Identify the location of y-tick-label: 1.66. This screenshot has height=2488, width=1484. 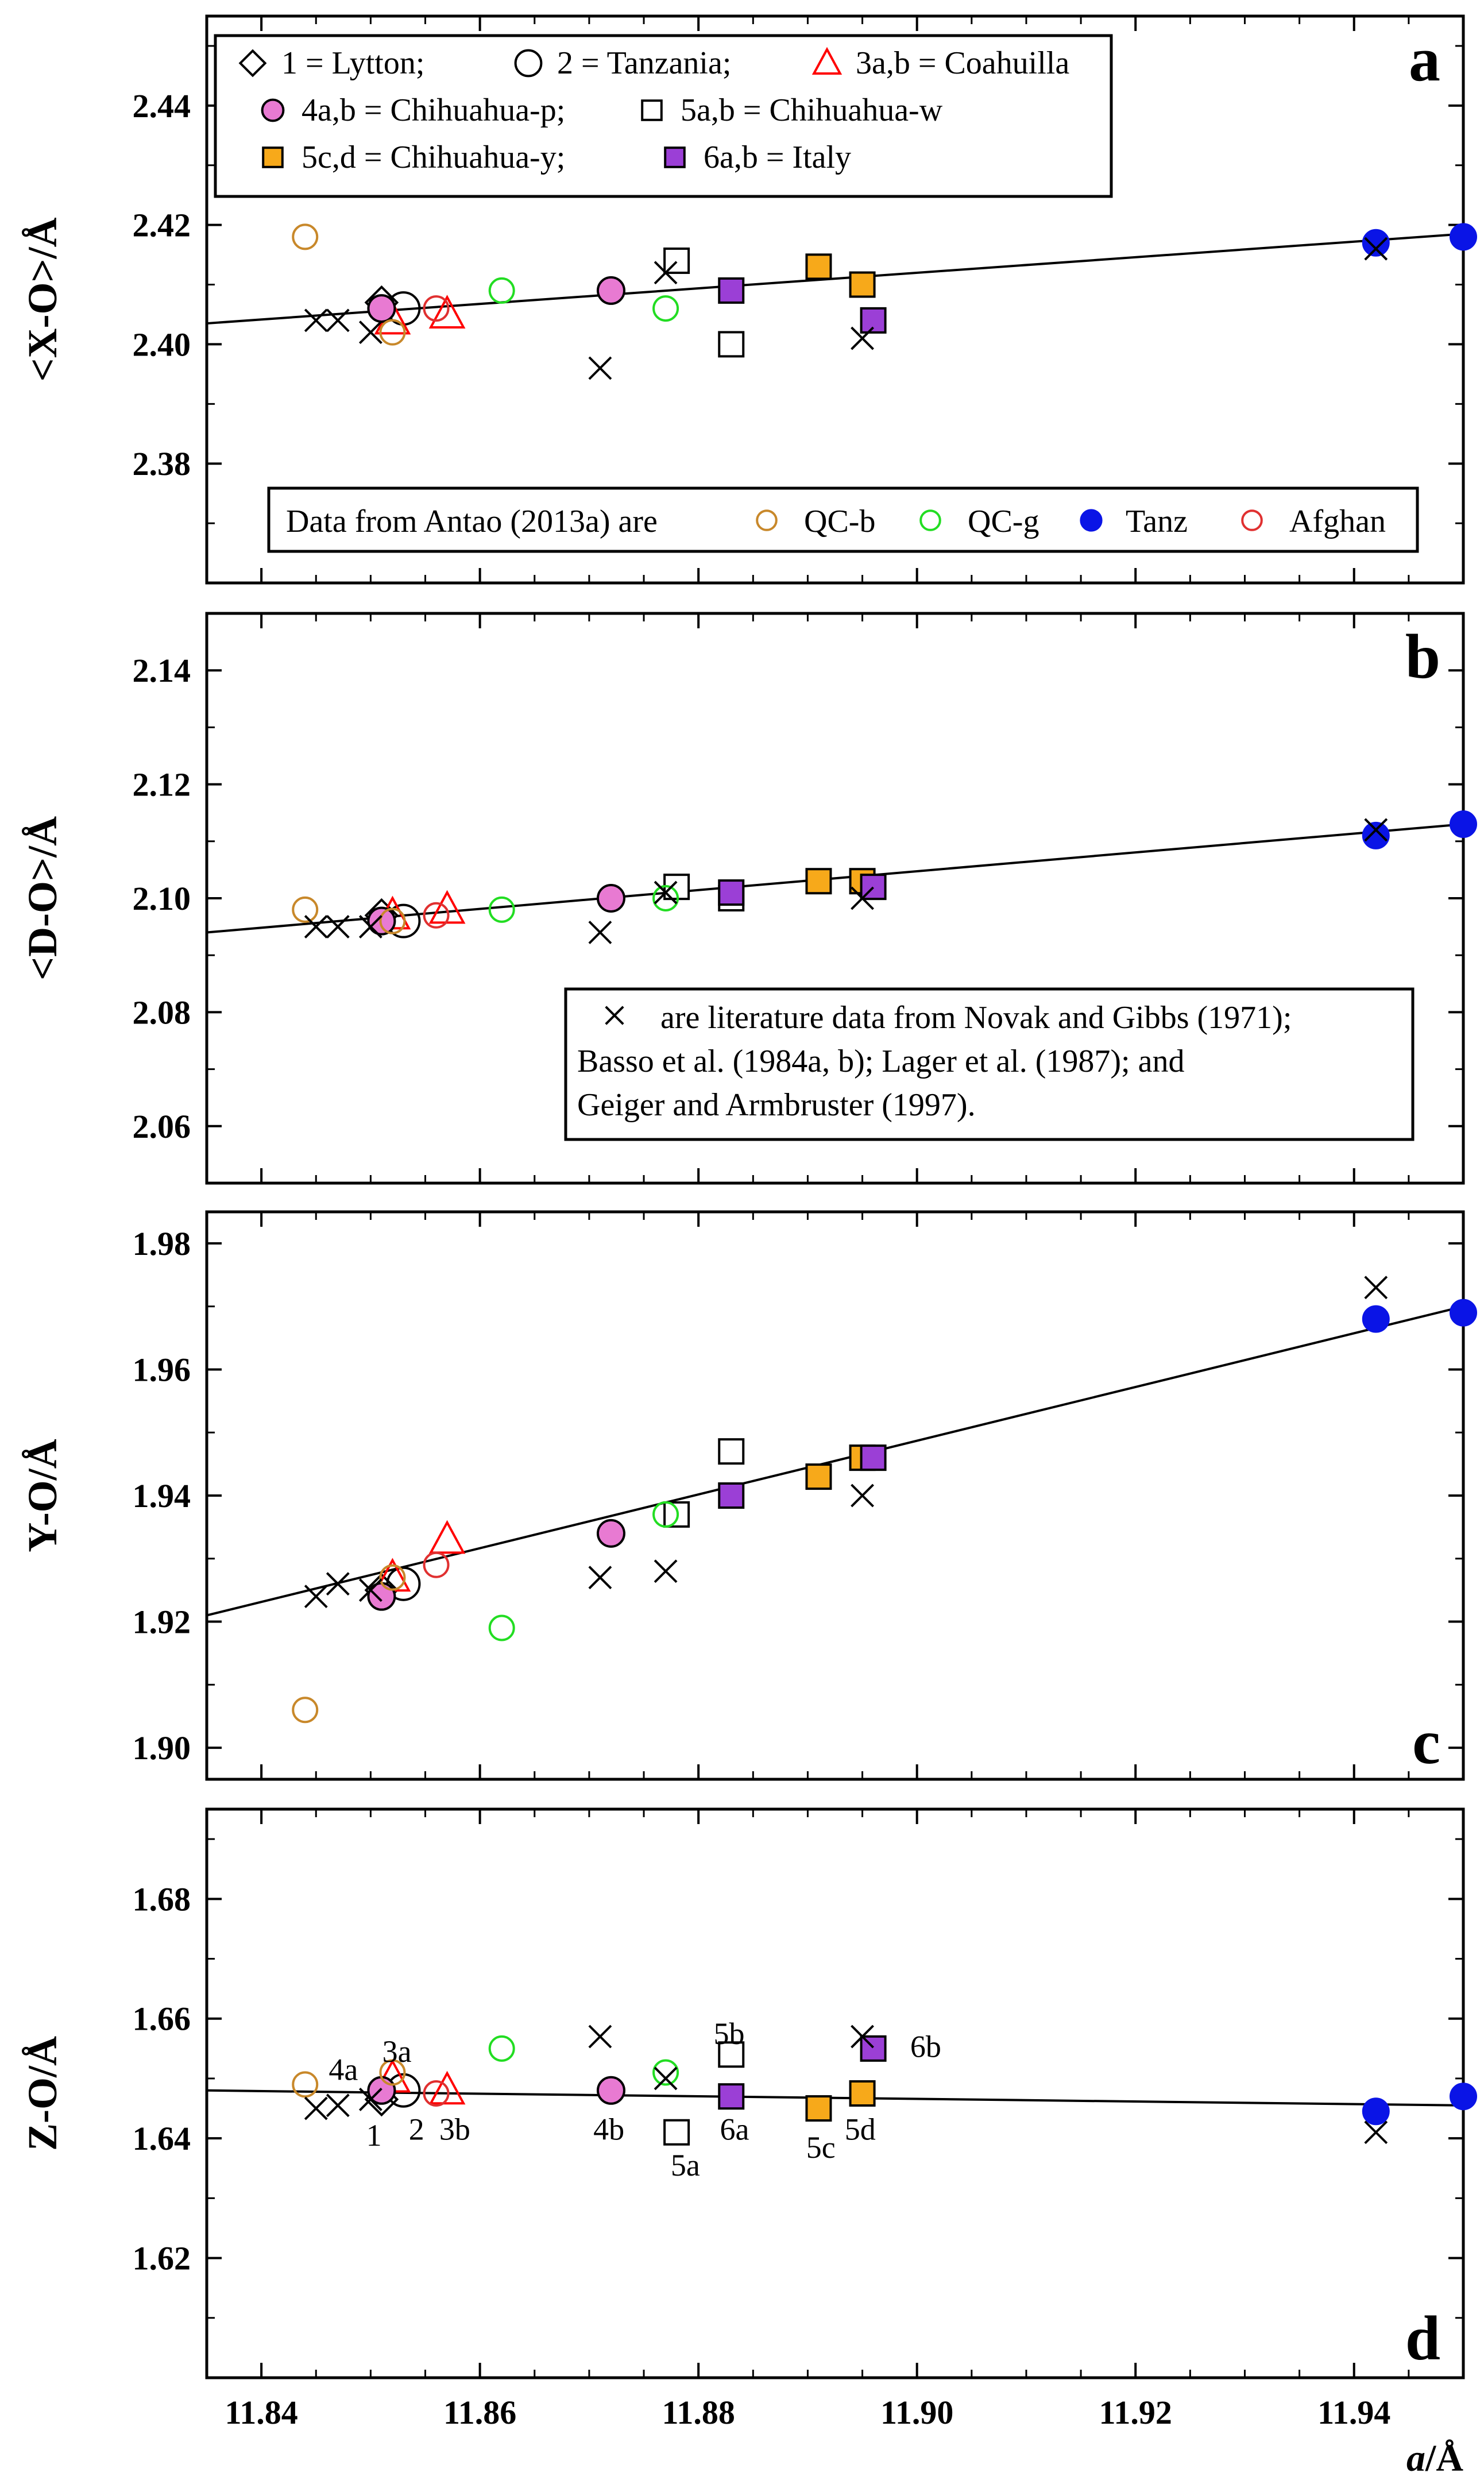
(162, 2019).